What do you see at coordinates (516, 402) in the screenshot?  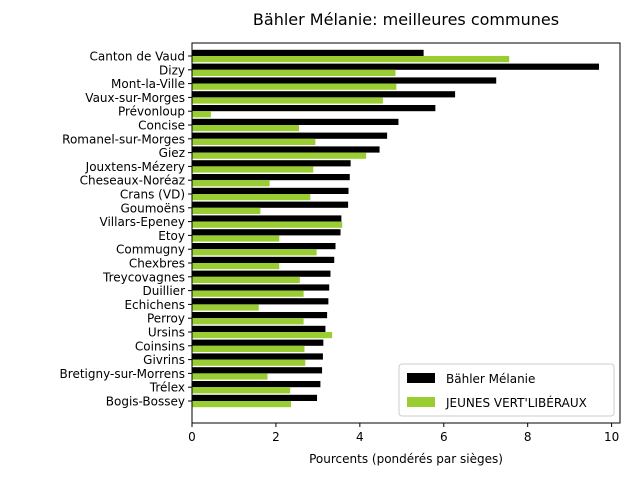 I see `legend-label-jvl: JEUNES VERT'LIBÉRAUX` at bounding box center [516, 402].